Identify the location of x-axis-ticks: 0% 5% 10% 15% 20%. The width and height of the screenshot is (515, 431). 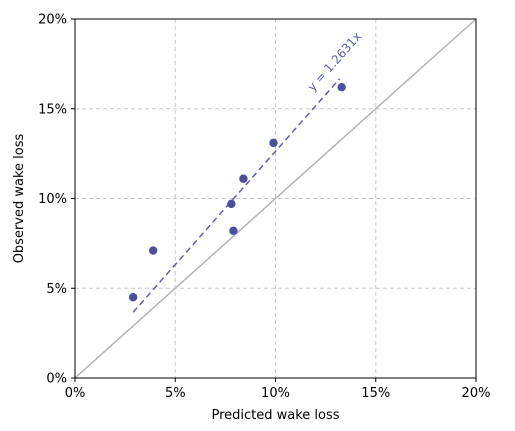
(278, 389).